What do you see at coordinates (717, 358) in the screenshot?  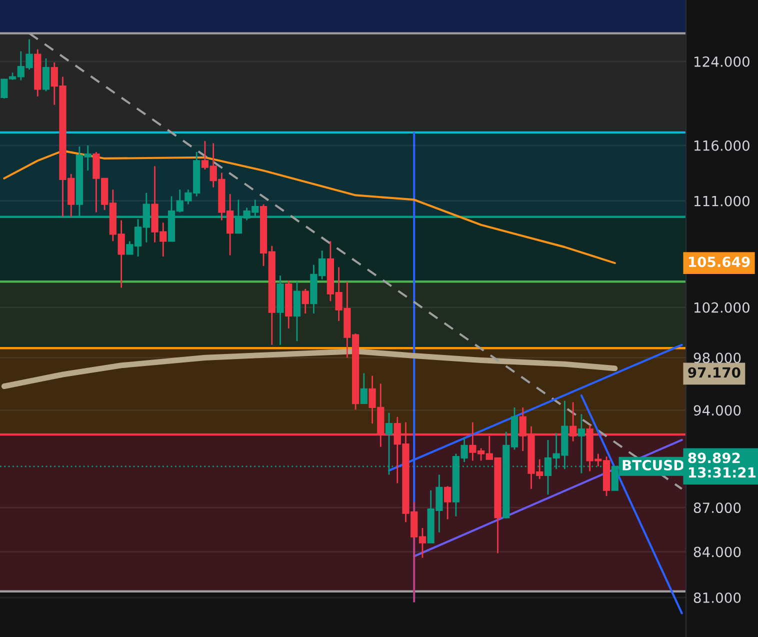 I see `y-tick-label: 98.000` at bounding box center [717, 358].